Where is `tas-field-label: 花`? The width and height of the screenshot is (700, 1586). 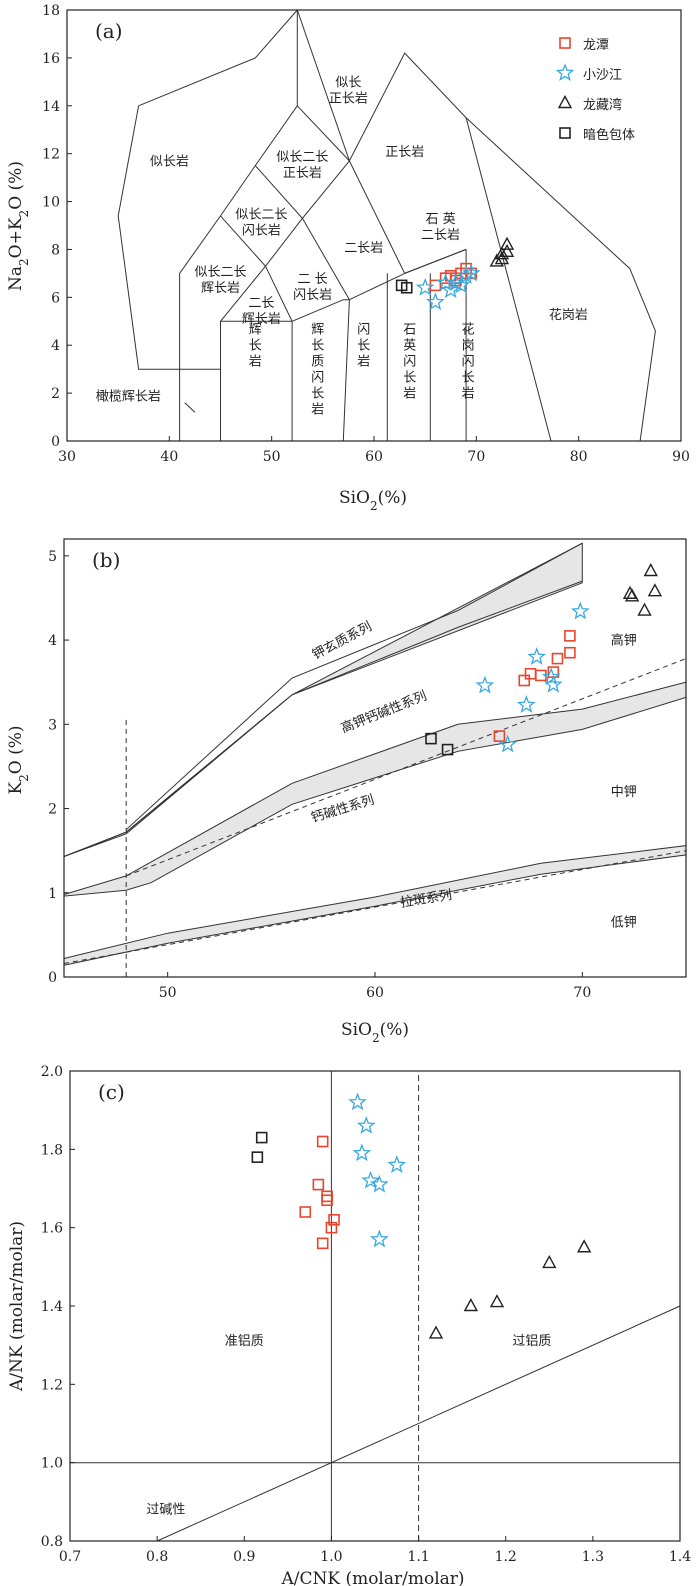 tas-field-label: 花 is located at coordinates (468, 329).